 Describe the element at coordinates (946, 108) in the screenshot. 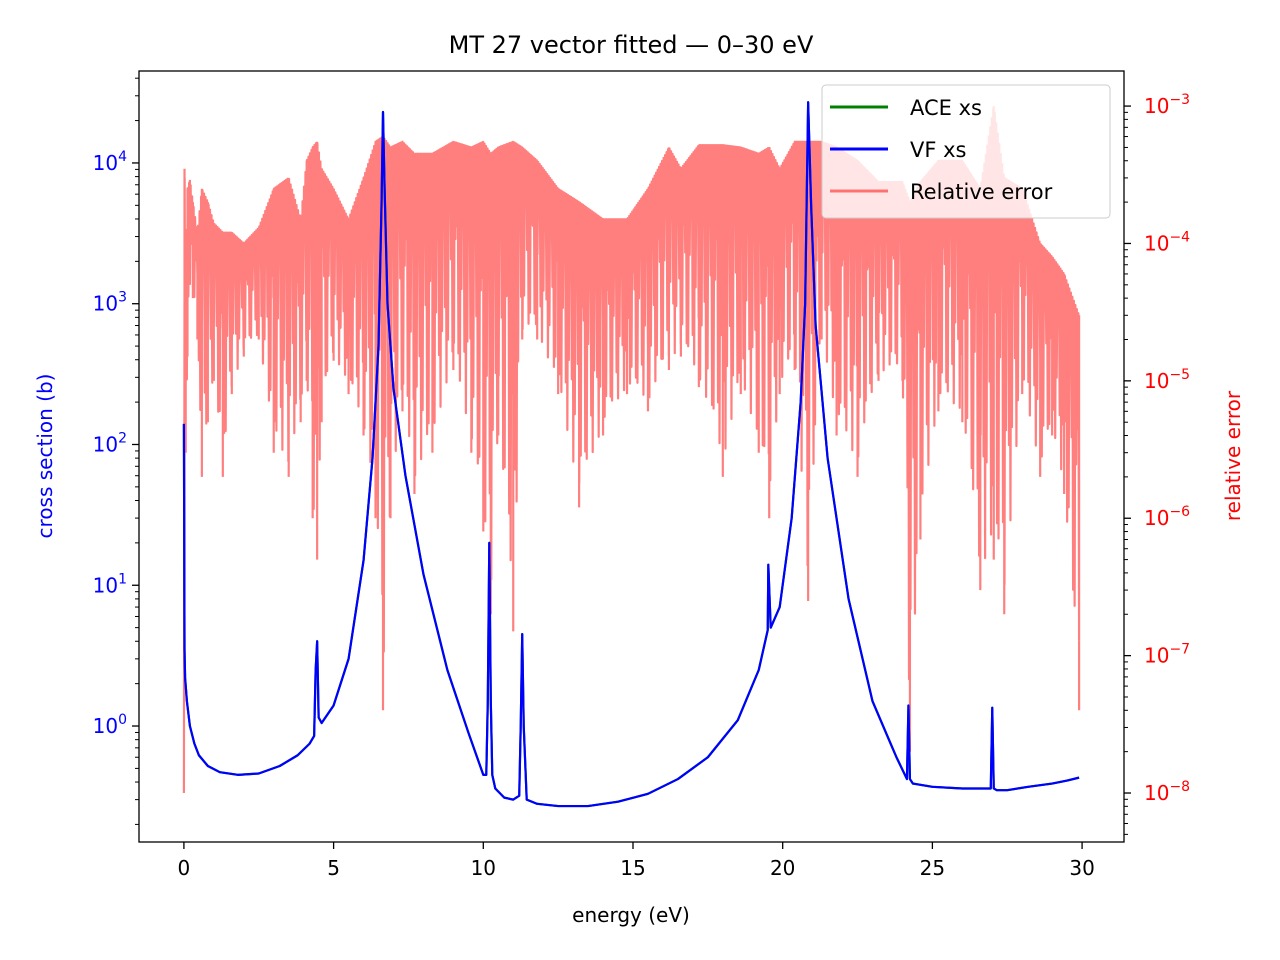

I see `legend-label-ace-xs: ACE xs` at that location.